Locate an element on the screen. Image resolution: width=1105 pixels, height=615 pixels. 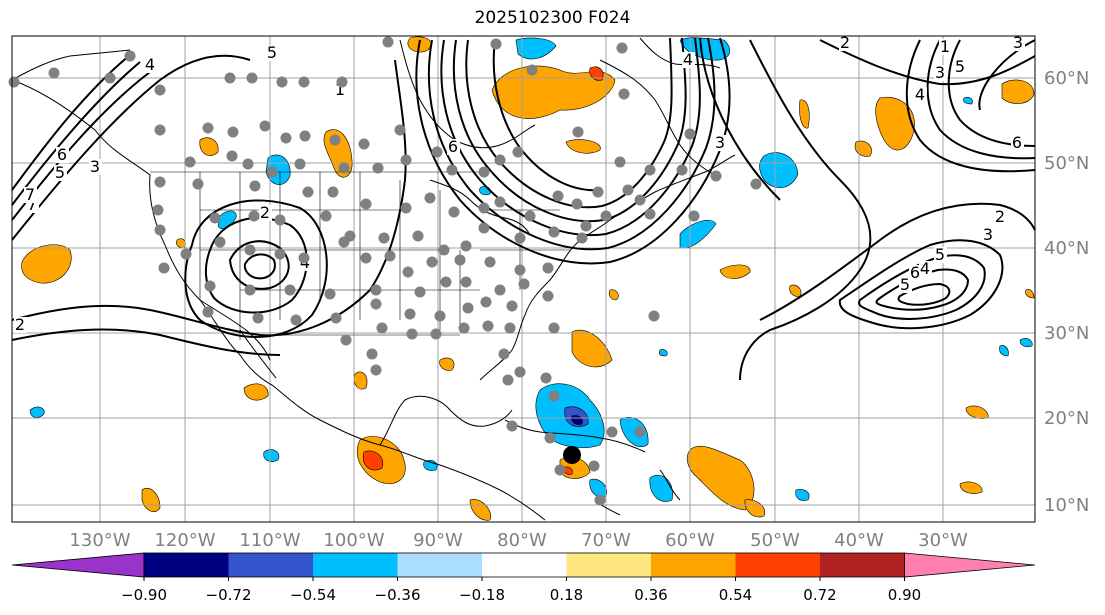
colorbar-label: −0.36 is located at coordinates (398, 595).